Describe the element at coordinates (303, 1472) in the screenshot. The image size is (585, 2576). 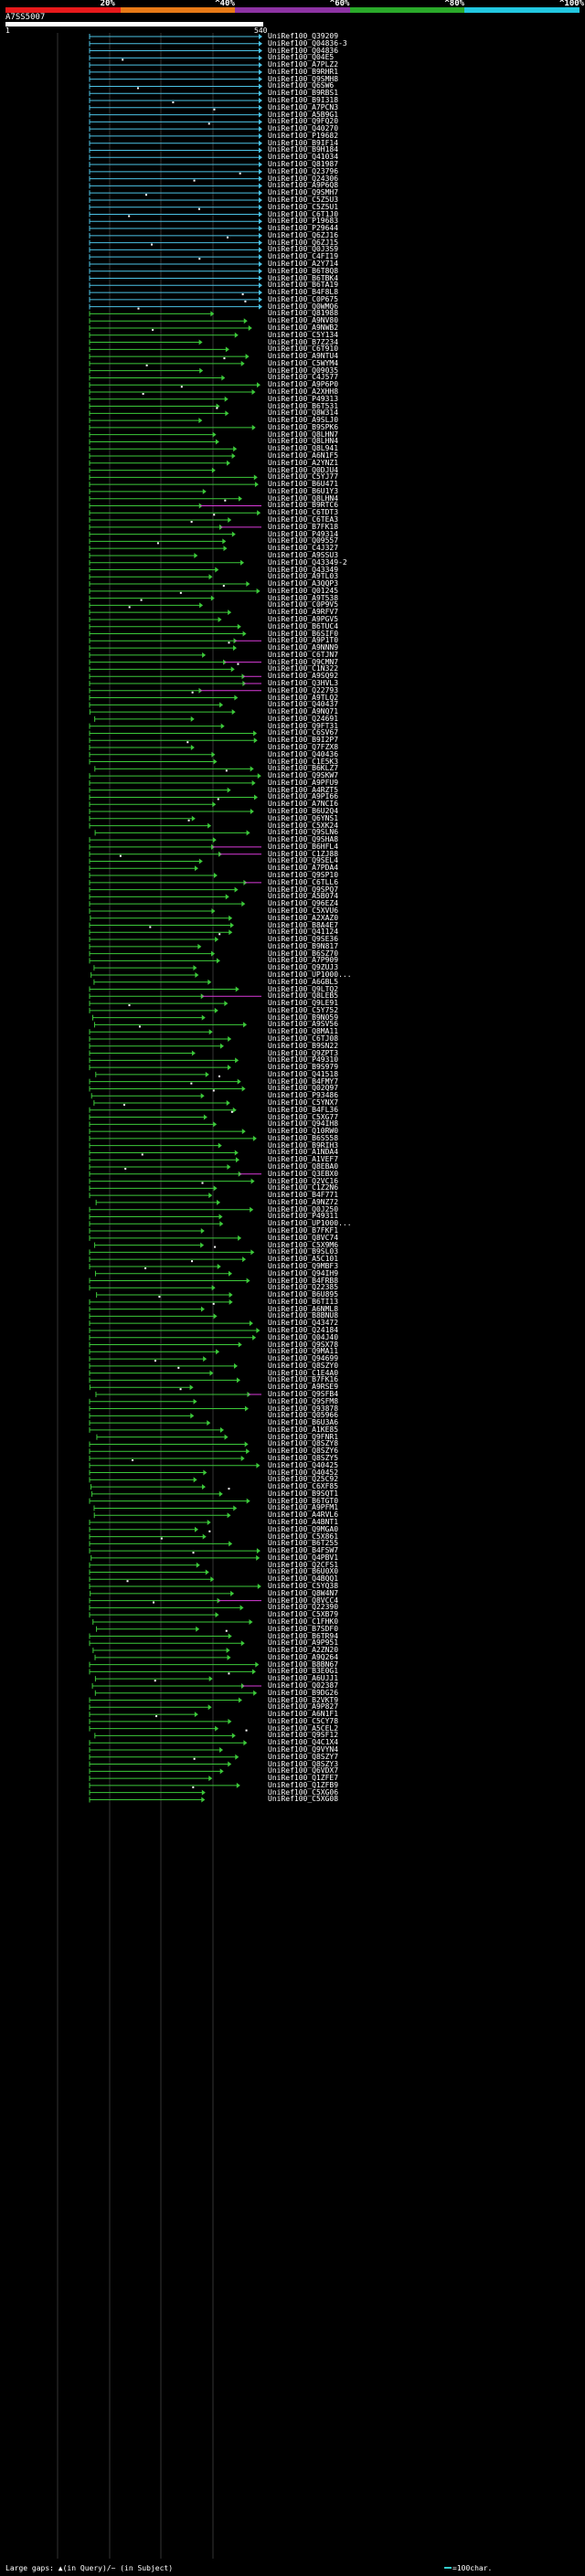
I see `hit-label: UniRef100_Q40452` at that location.